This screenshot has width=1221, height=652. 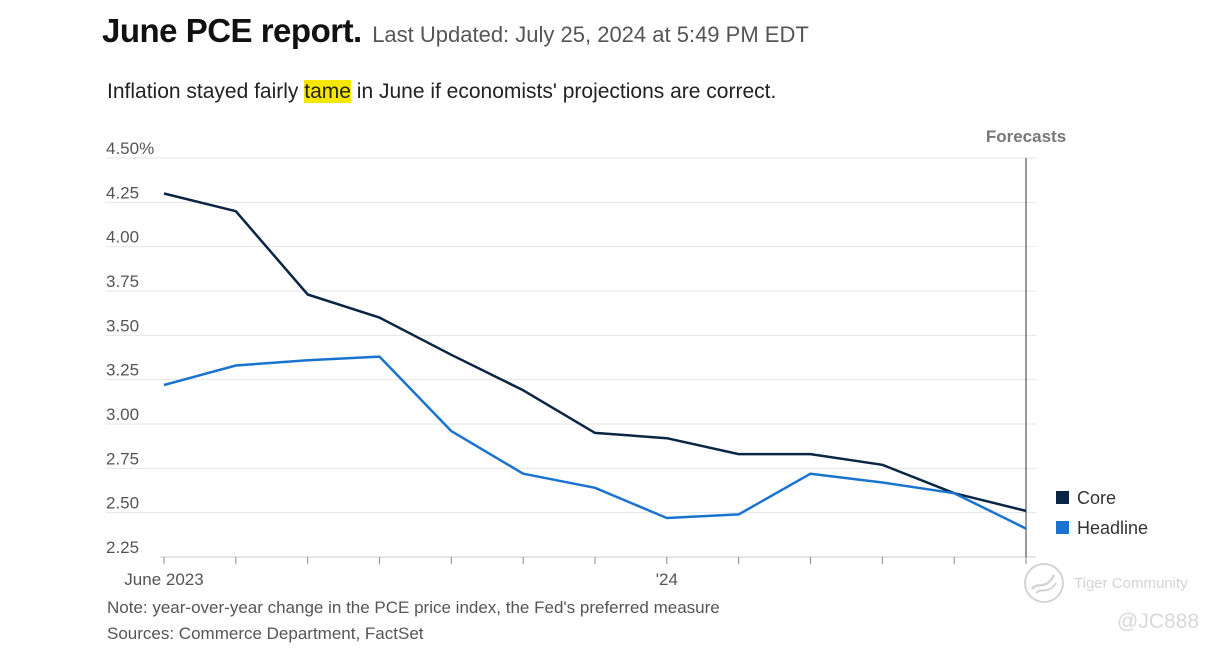 What do you see at coordinates (122, 237) in the screenshot?
I see `y-tick-label: 4.00` at bounding box center [122, 237].